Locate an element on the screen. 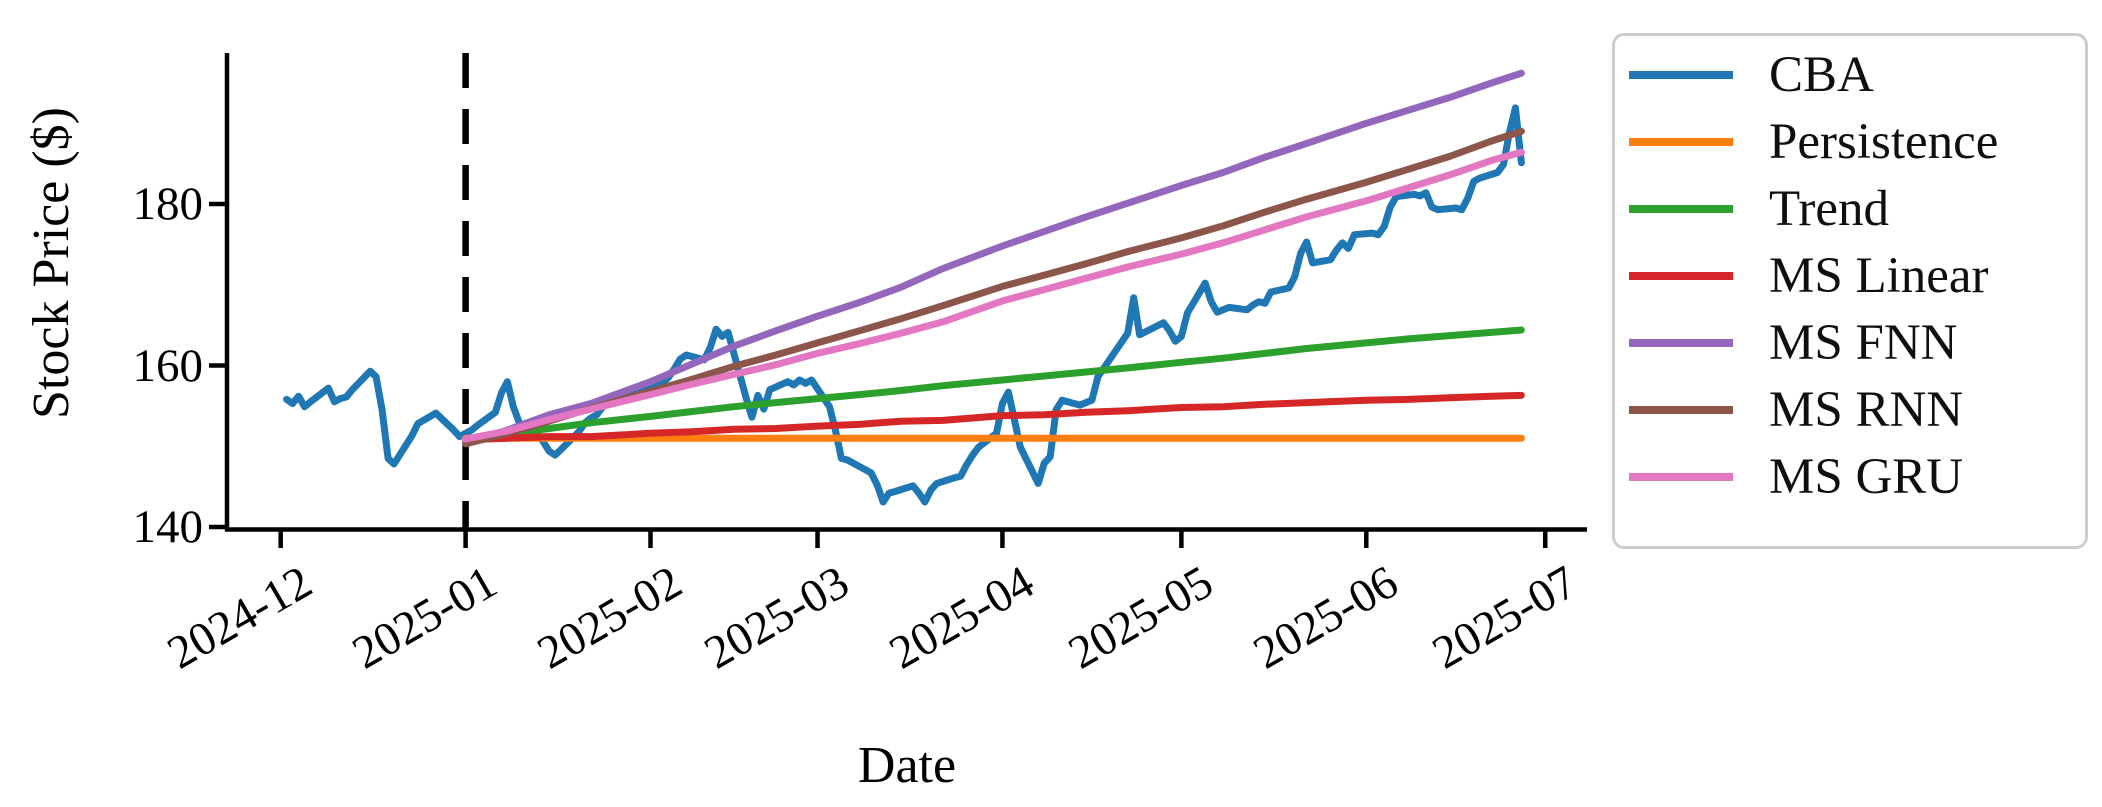 The image size is (2102, 807). legend-item: MS Linear is located at coordinates (1850, 275).